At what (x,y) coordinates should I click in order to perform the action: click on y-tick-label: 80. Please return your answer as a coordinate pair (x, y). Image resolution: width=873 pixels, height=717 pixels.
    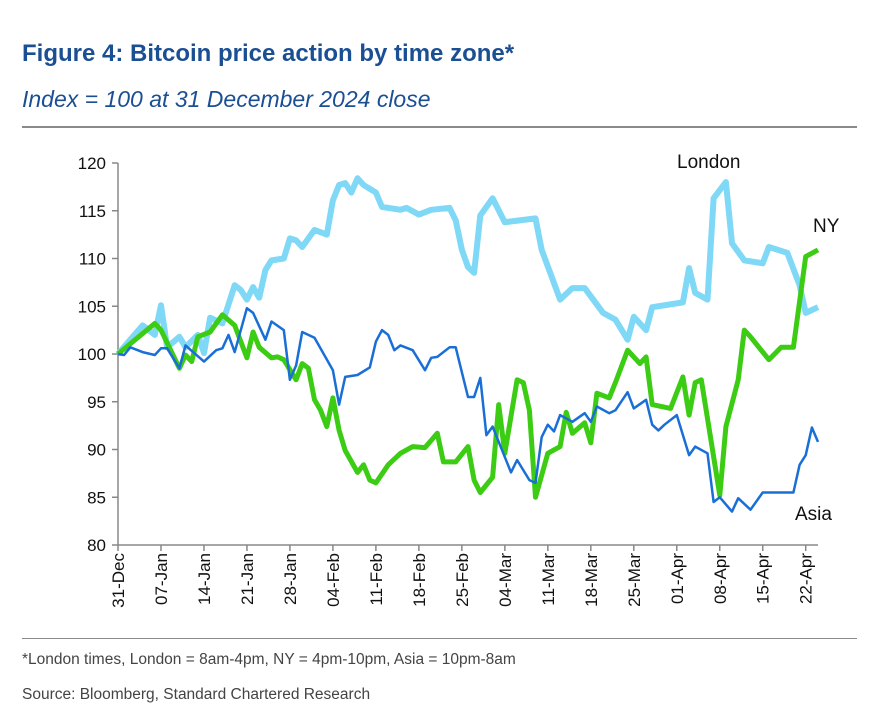
    Looking at the image, I should click on (96, 545).